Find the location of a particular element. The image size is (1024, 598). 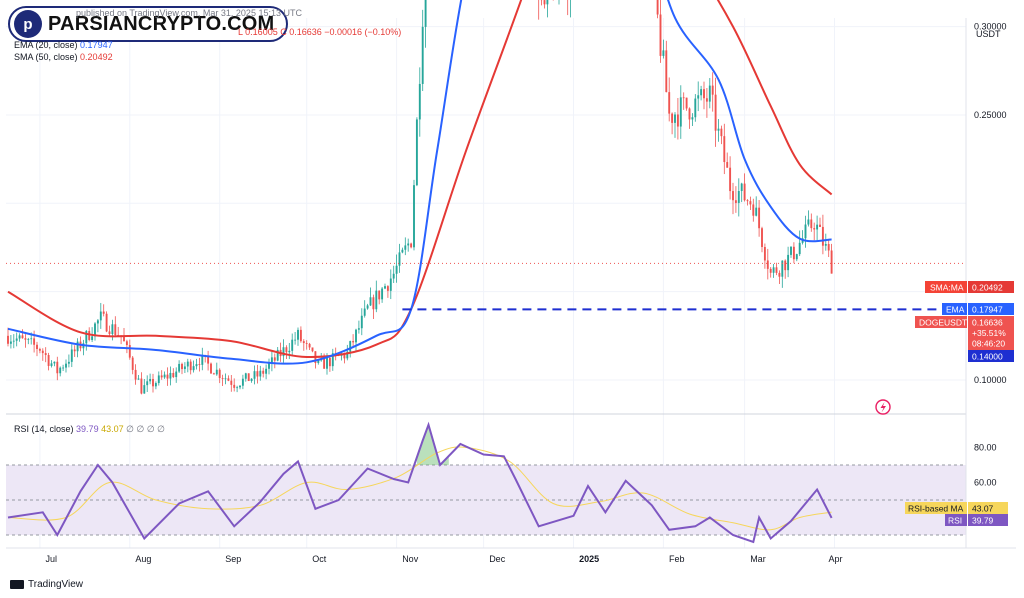

rsi-badge: RSI 39.79 is located at coordinates (976, 520).